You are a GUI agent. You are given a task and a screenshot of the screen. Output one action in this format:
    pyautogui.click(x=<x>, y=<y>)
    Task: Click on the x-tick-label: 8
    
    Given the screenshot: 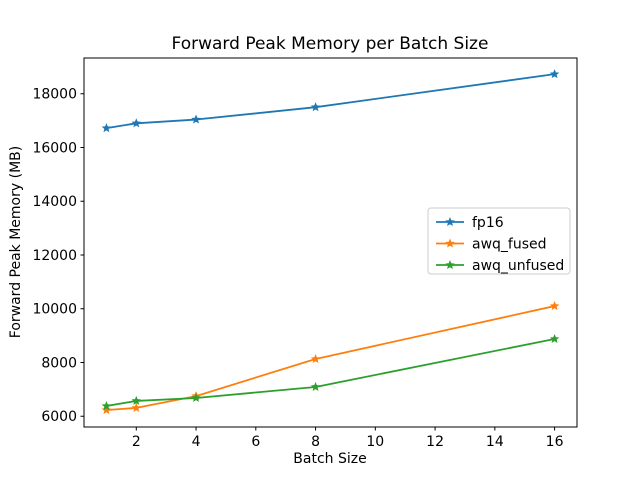 What is the action you would take?
    pyautogui.click(x=315, y=442)
    